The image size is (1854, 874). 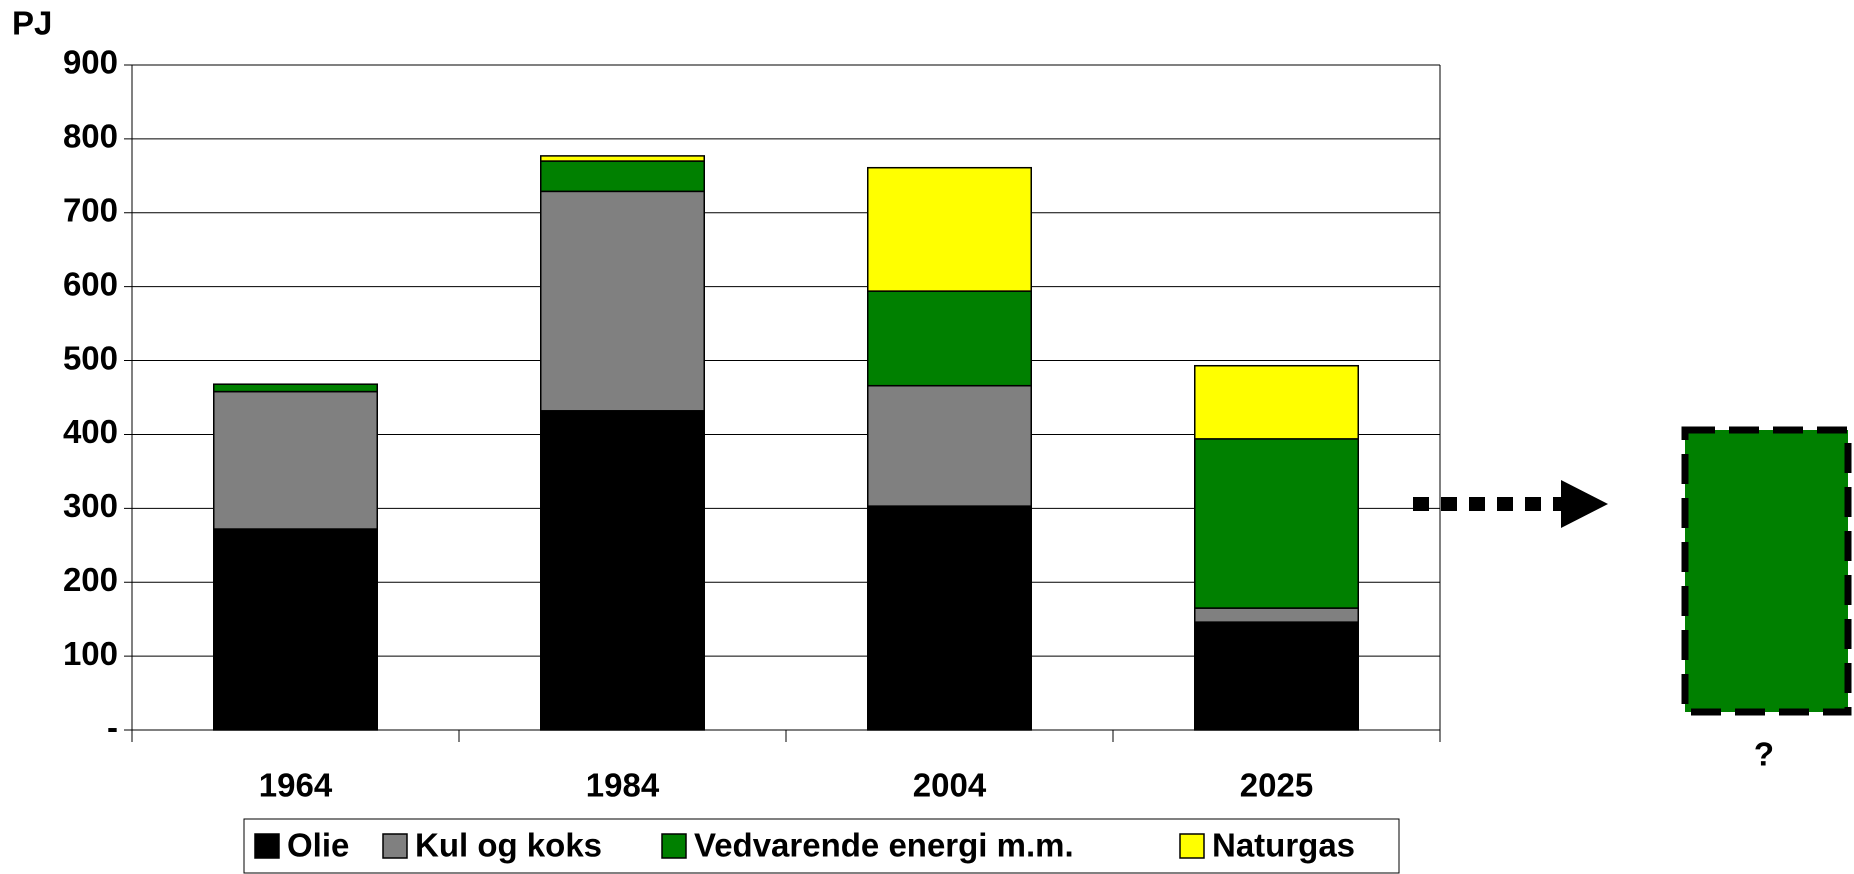 I want to click on y-tick-label: 600, so click(x=90, y=283).